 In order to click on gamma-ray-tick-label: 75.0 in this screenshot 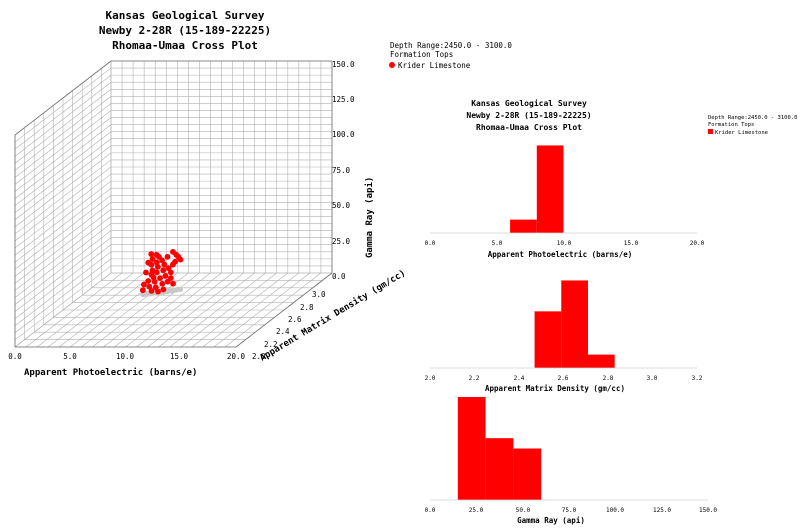, I will do `click(569, 510)`.